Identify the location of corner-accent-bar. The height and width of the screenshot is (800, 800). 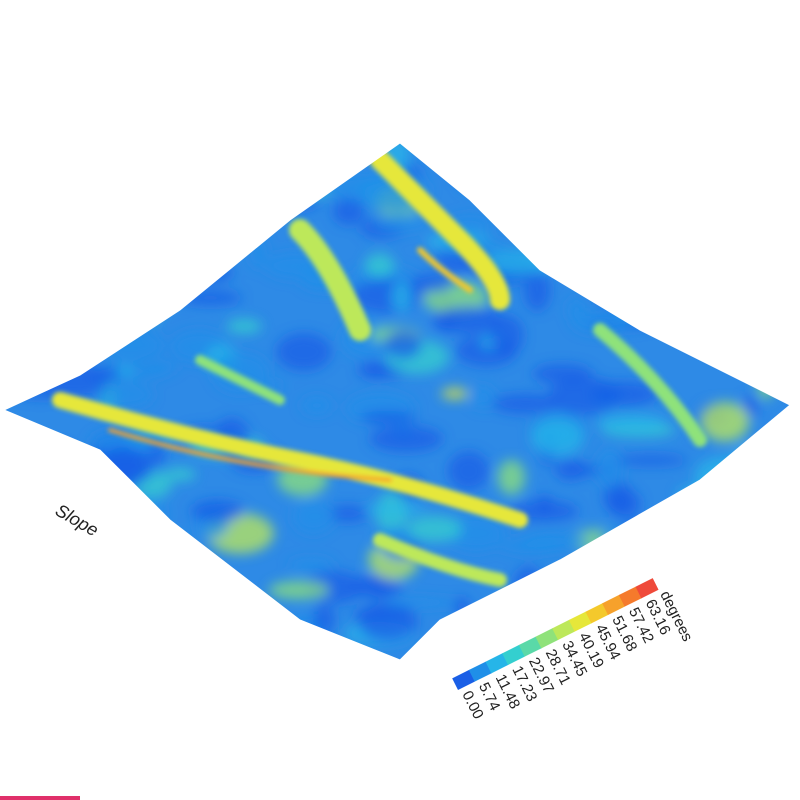
(40, 798).